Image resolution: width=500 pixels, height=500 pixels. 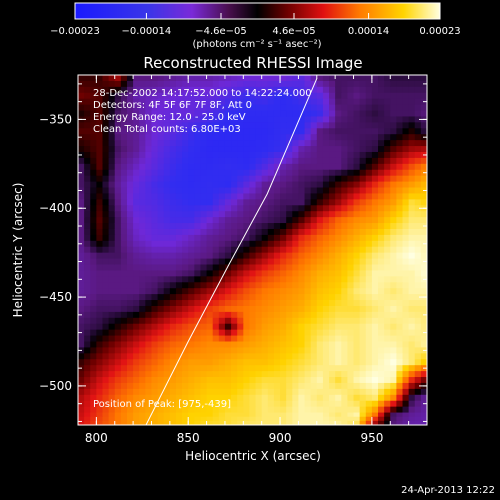 I want to click on y-tick-label: −400, so click(x=55, y=208).